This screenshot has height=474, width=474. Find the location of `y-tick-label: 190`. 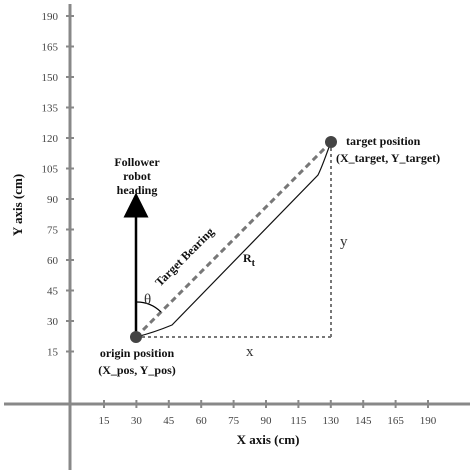

y-tick-label: 190 is located at coordinates (50, 17).